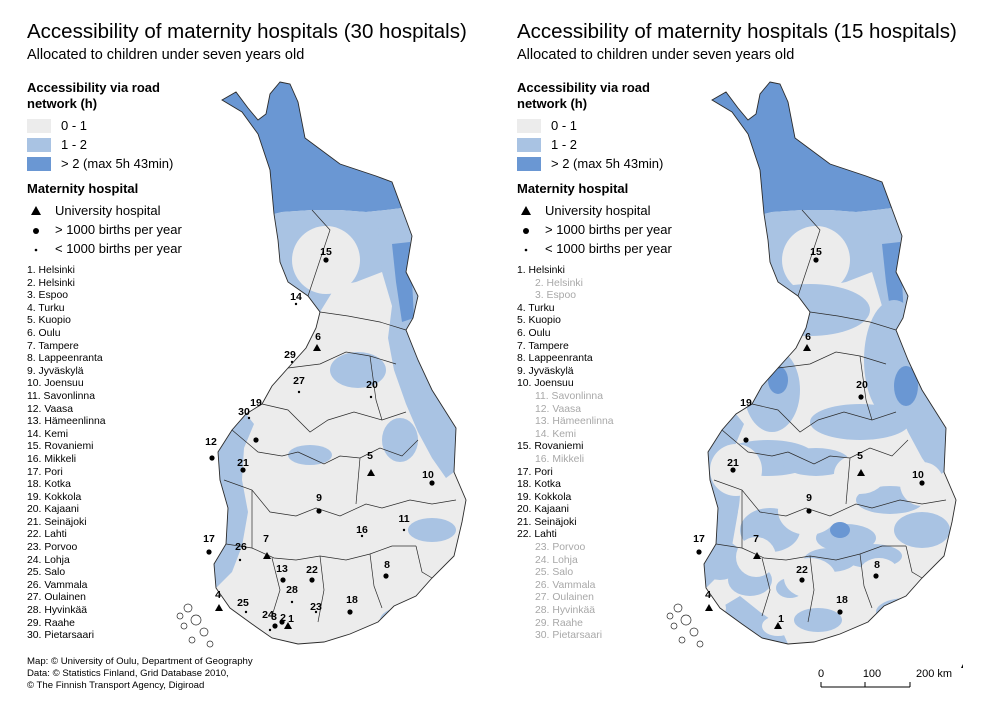 The height and width of the screenshot is (709, 993). Describe the element at coordinates (290, 355) in the screenshot. I see `hospital-number-label: 29` at that location.